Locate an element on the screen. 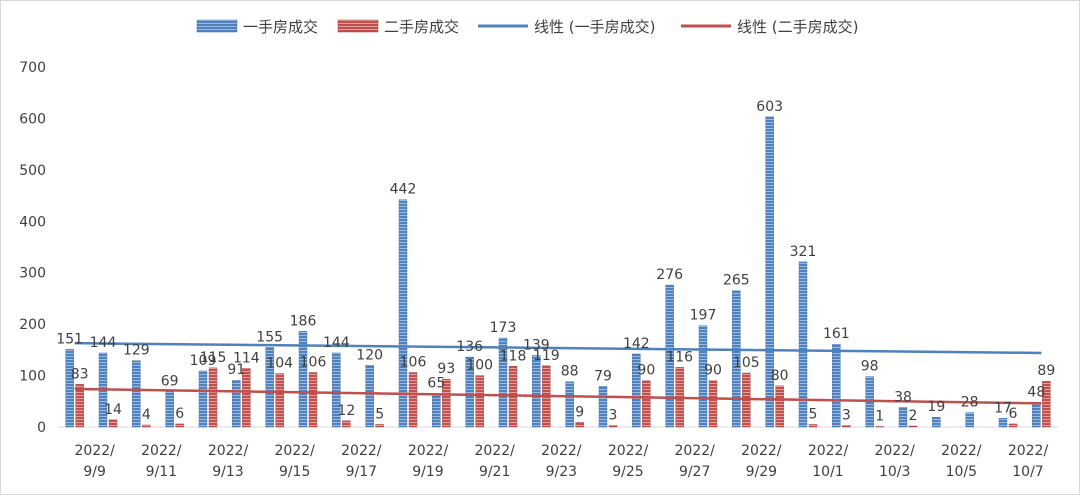  x-tick-label: 9/15 is located at coordinates (294, 472).